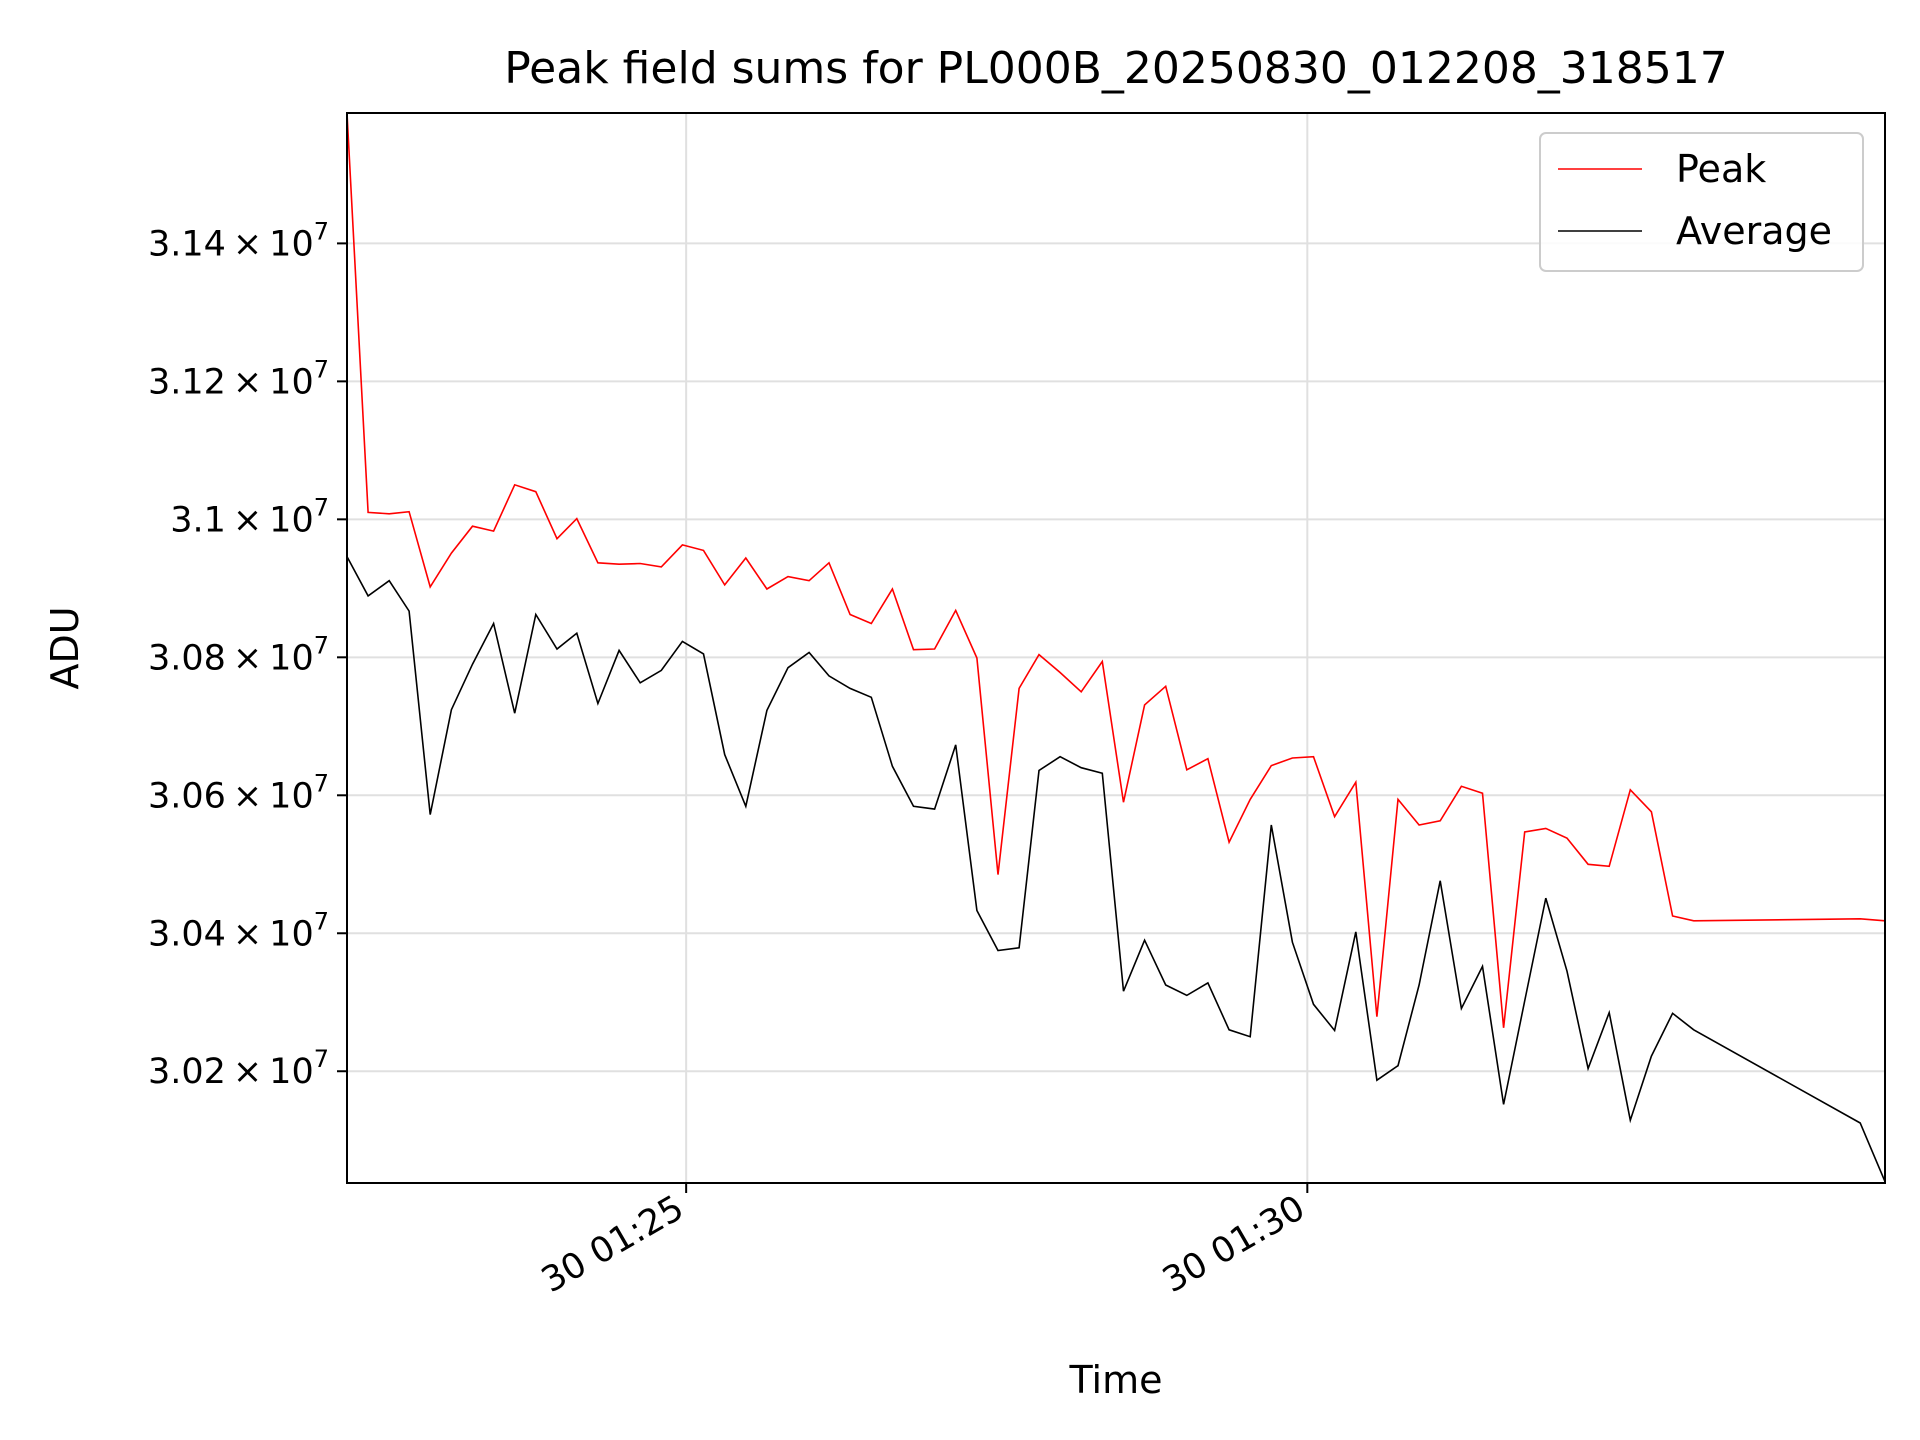 The width and height of the screenshot is (1920, 1440). I want to click on y-tick-label: 3.12 × 107, so click(238, 378).